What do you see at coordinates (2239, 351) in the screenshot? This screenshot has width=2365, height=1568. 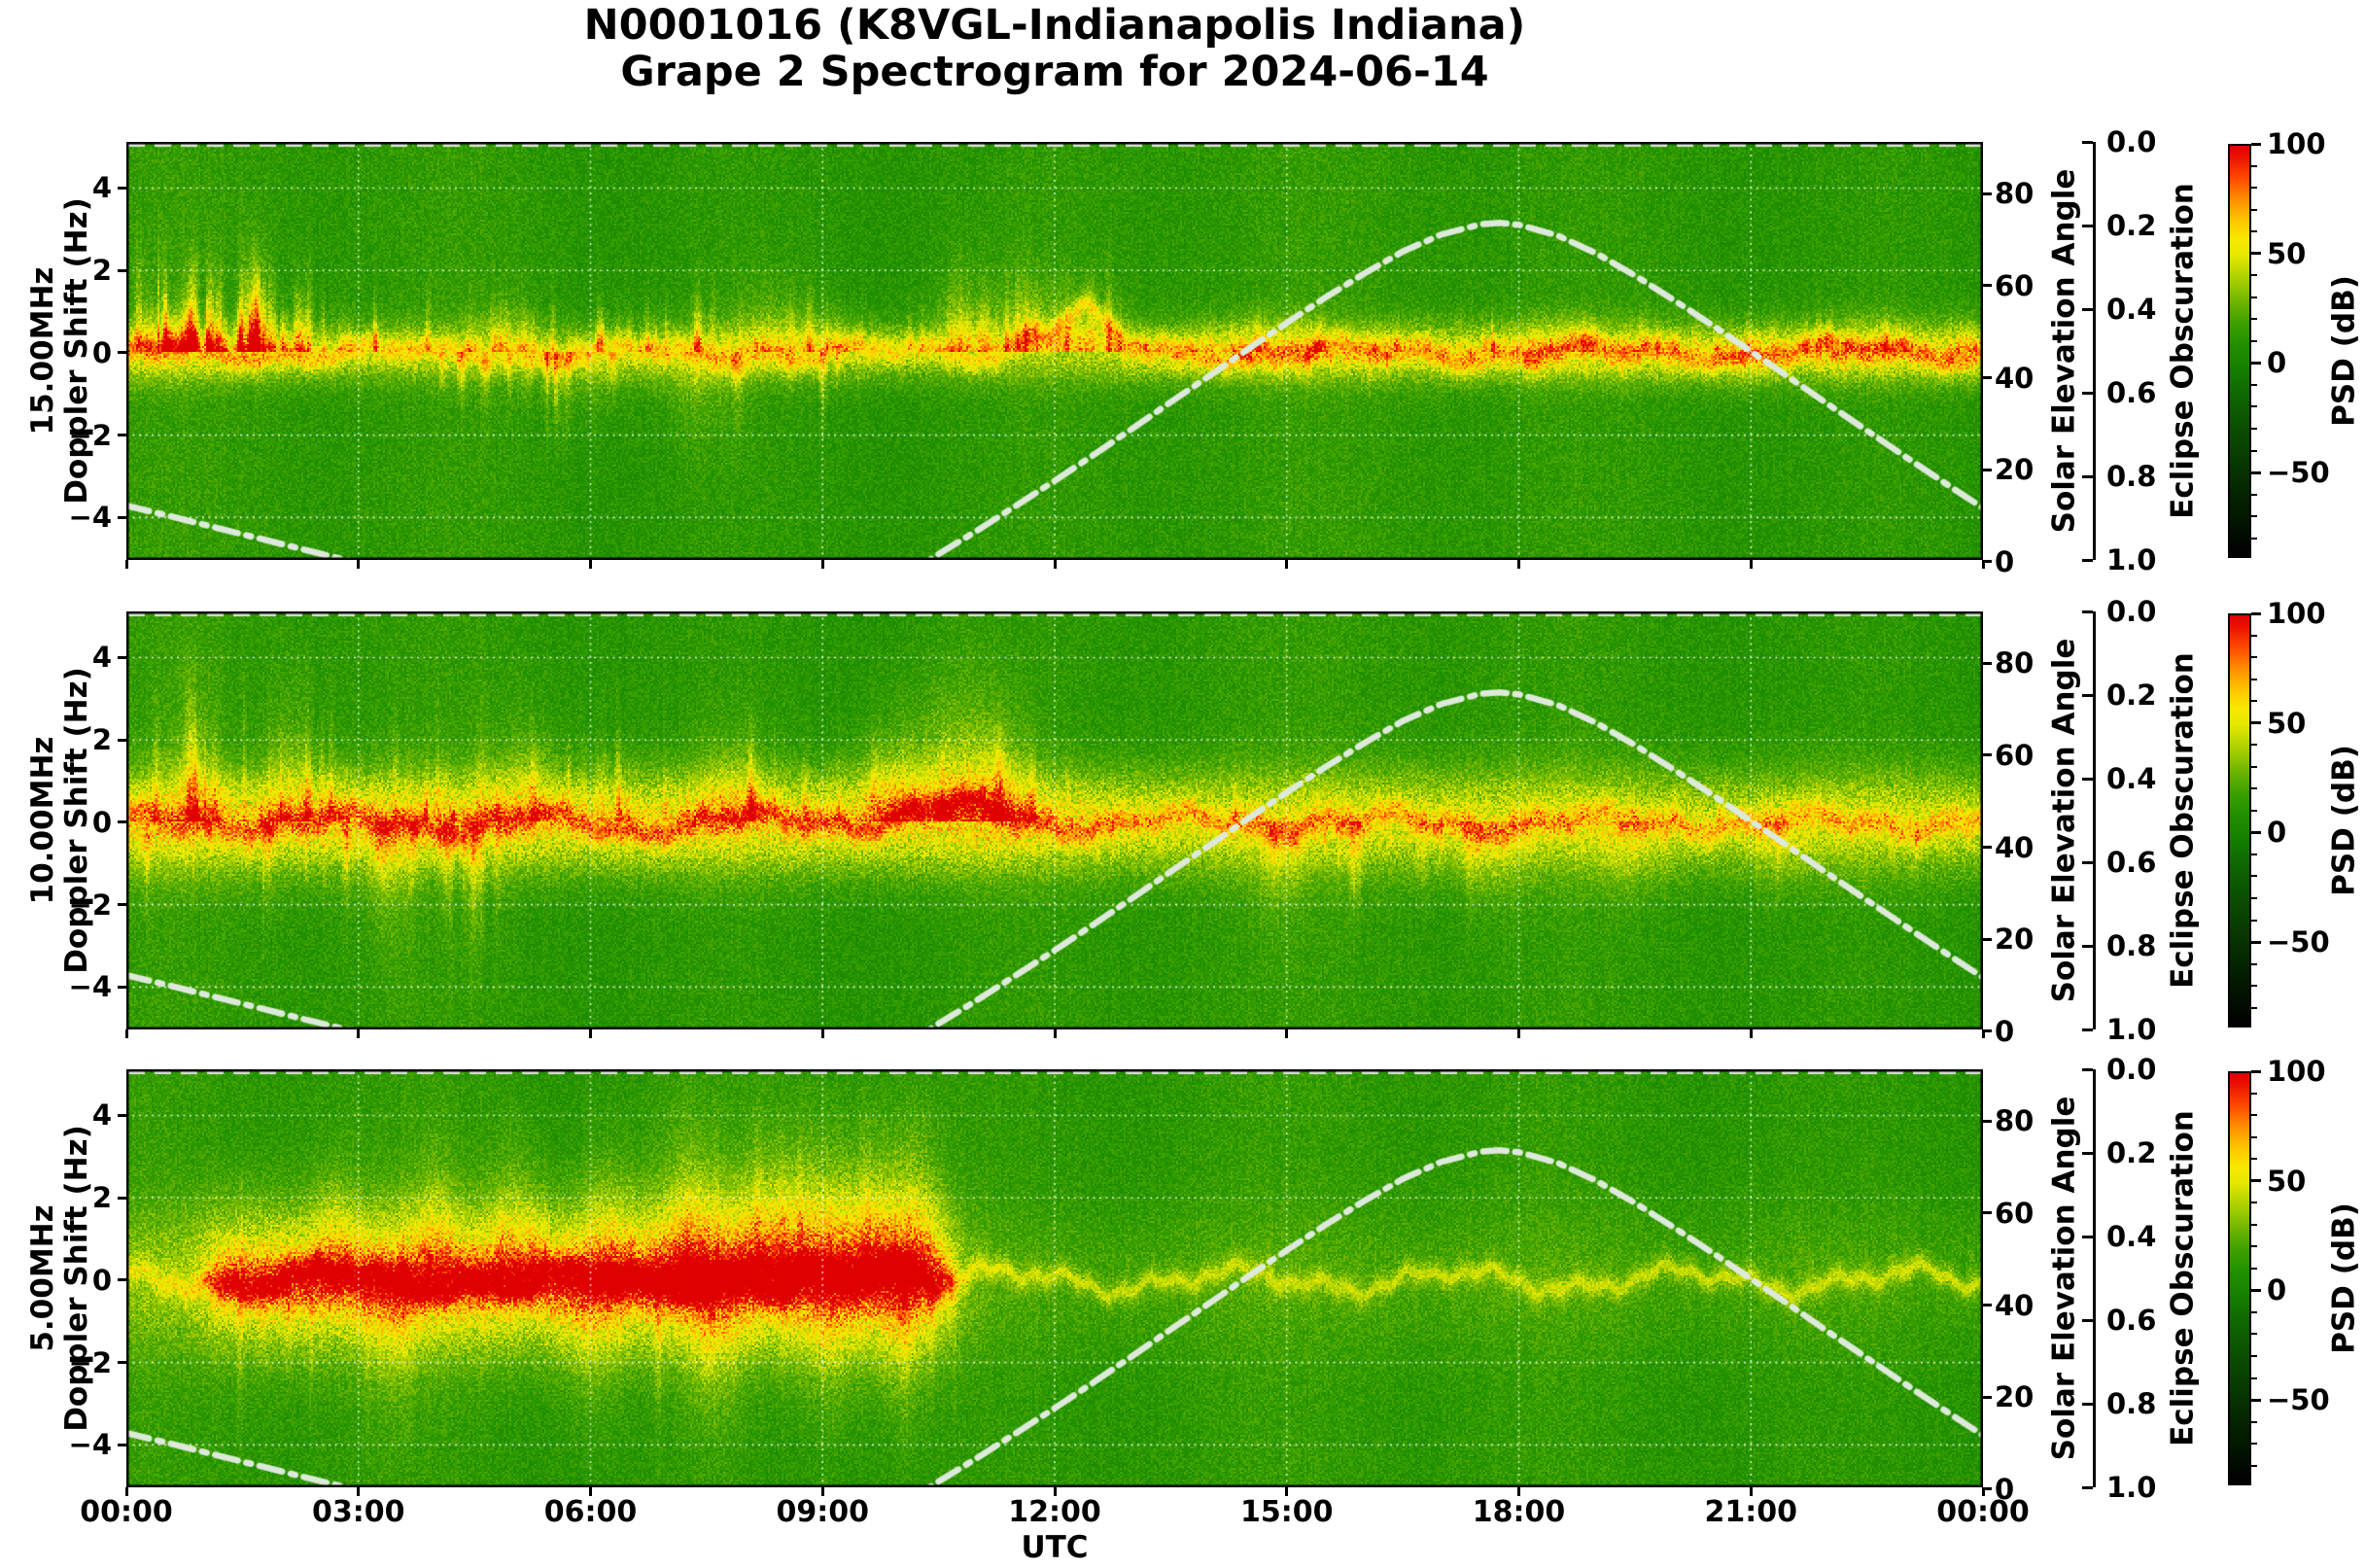 I see `psd-colorbar` at bounding box center [2239, 351].